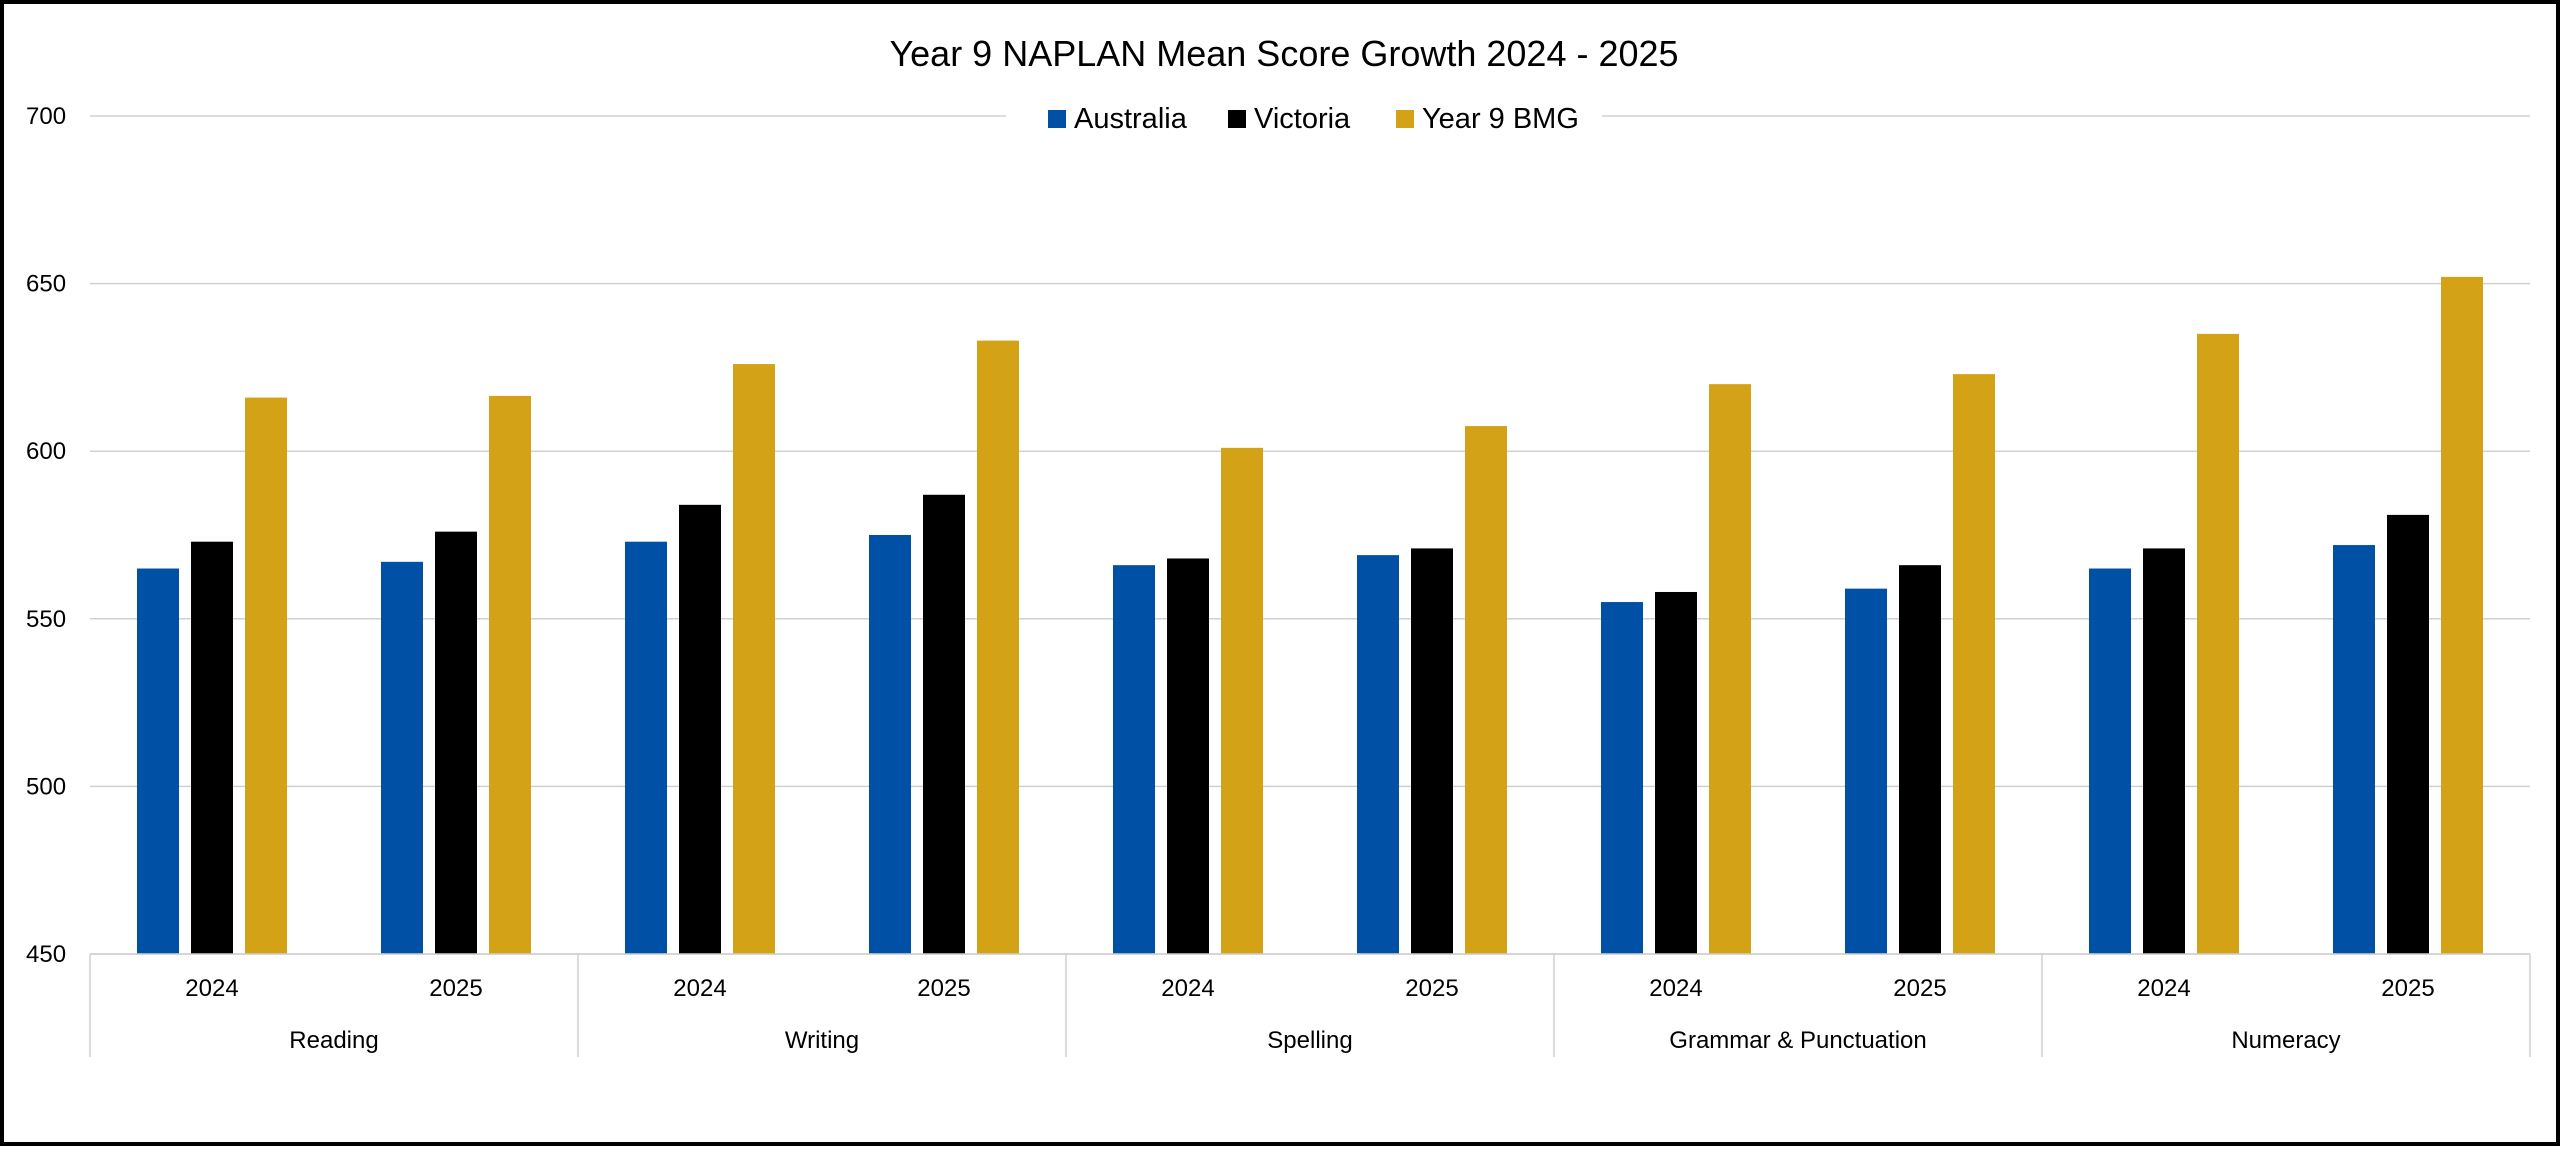 The width and height of the screenshot is (2560, 1150). I want to click on y-tick-label: 550, so click(46, 619).